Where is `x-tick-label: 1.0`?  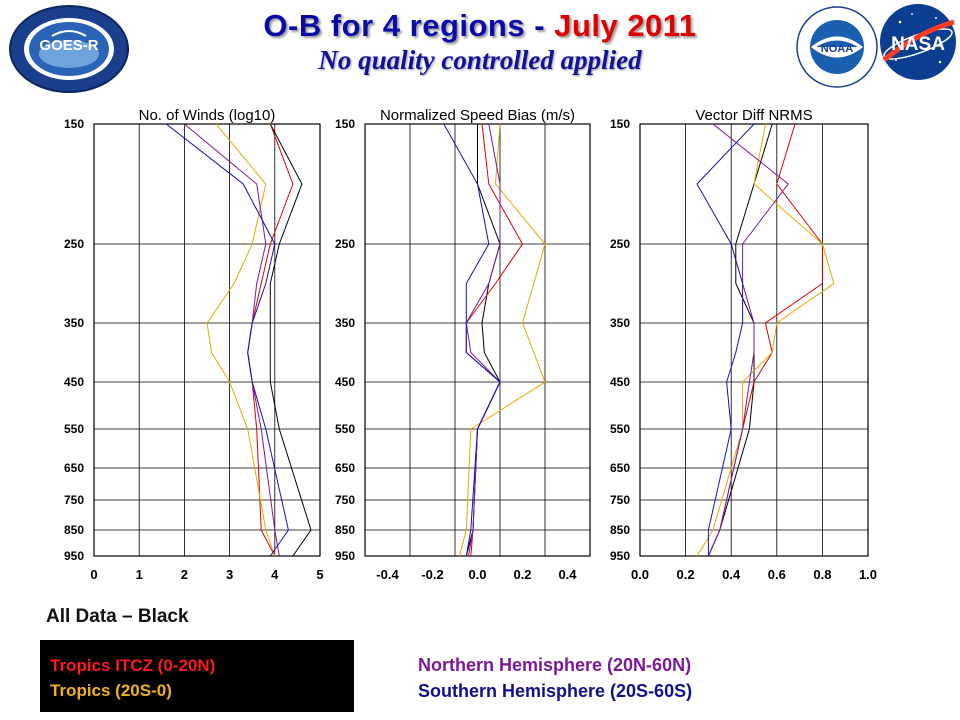
x-tick-label: 1.0 is located at coordinates (868, 574).